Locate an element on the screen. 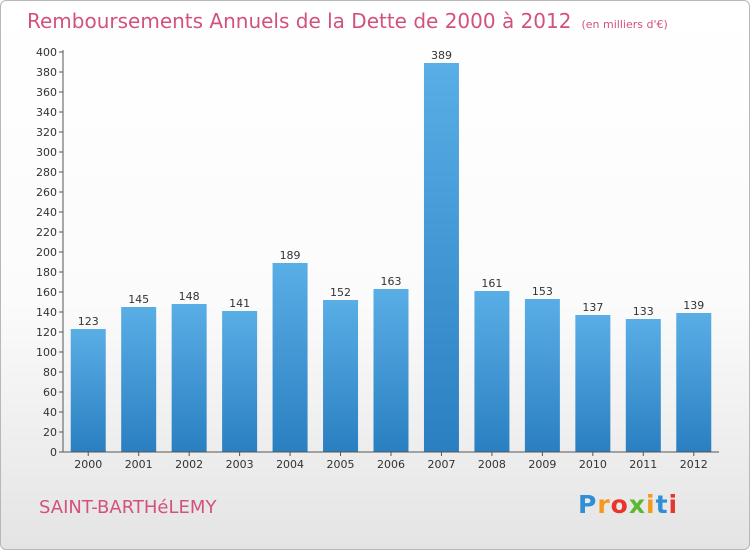 The width and height of the screenshot is (750, 550). data-label: 148 is located at coordinates (189, 296).